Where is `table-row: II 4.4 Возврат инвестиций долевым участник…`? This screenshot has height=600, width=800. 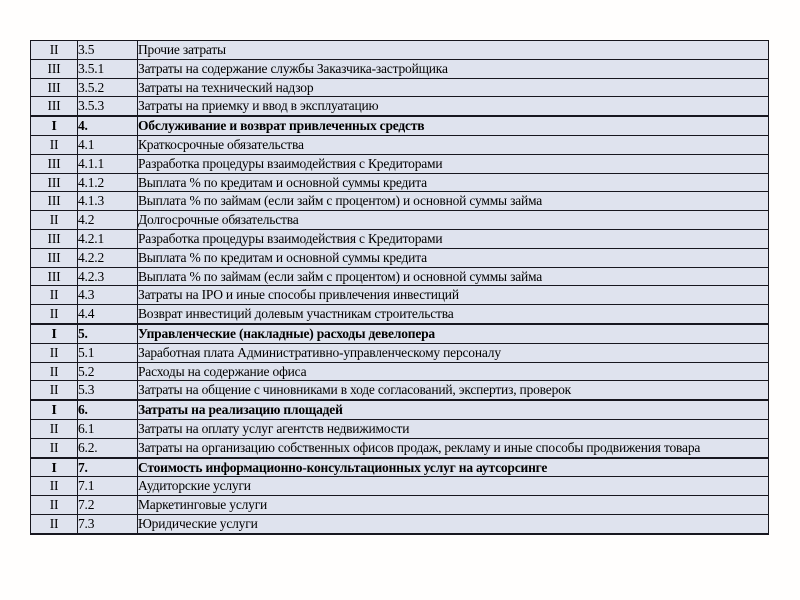 table-row: II 4.4 Возврат инвестиций долевым участник… is located at coordinates (399, 314).